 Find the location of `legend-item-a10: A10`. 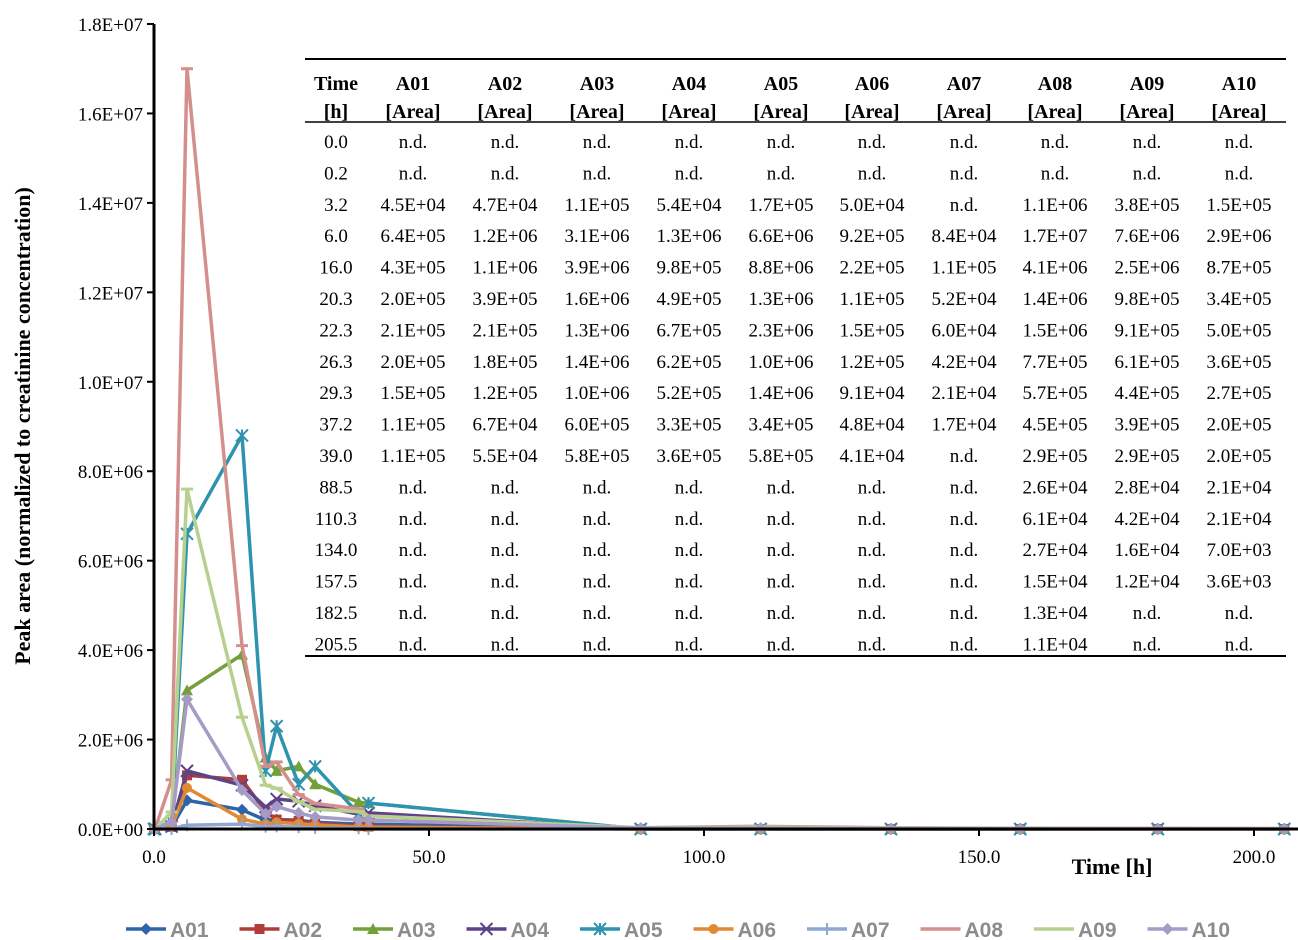

legend-item-a10: A10 is located at coordinates (1188, 929).